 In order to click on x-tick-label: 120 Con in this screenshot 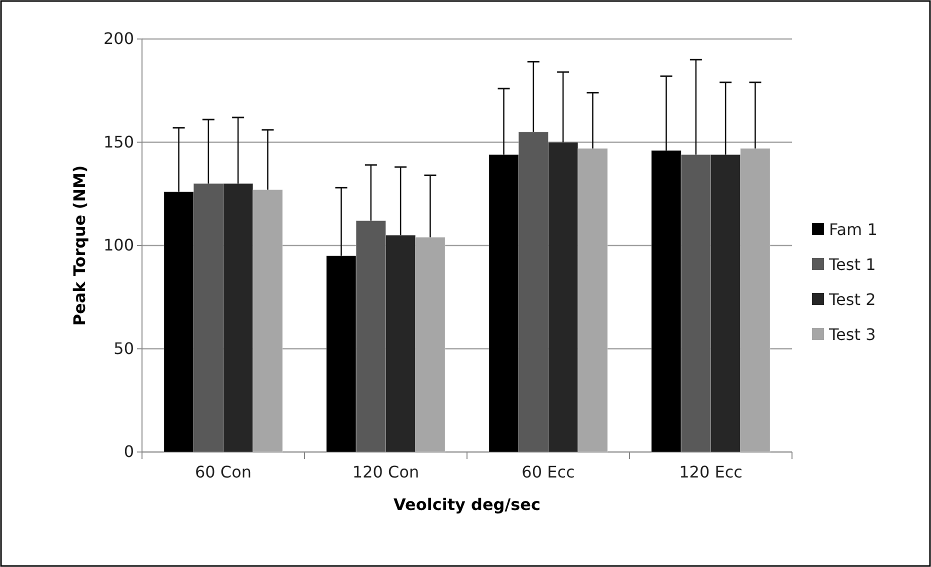, I will do `click(386, 472)`.